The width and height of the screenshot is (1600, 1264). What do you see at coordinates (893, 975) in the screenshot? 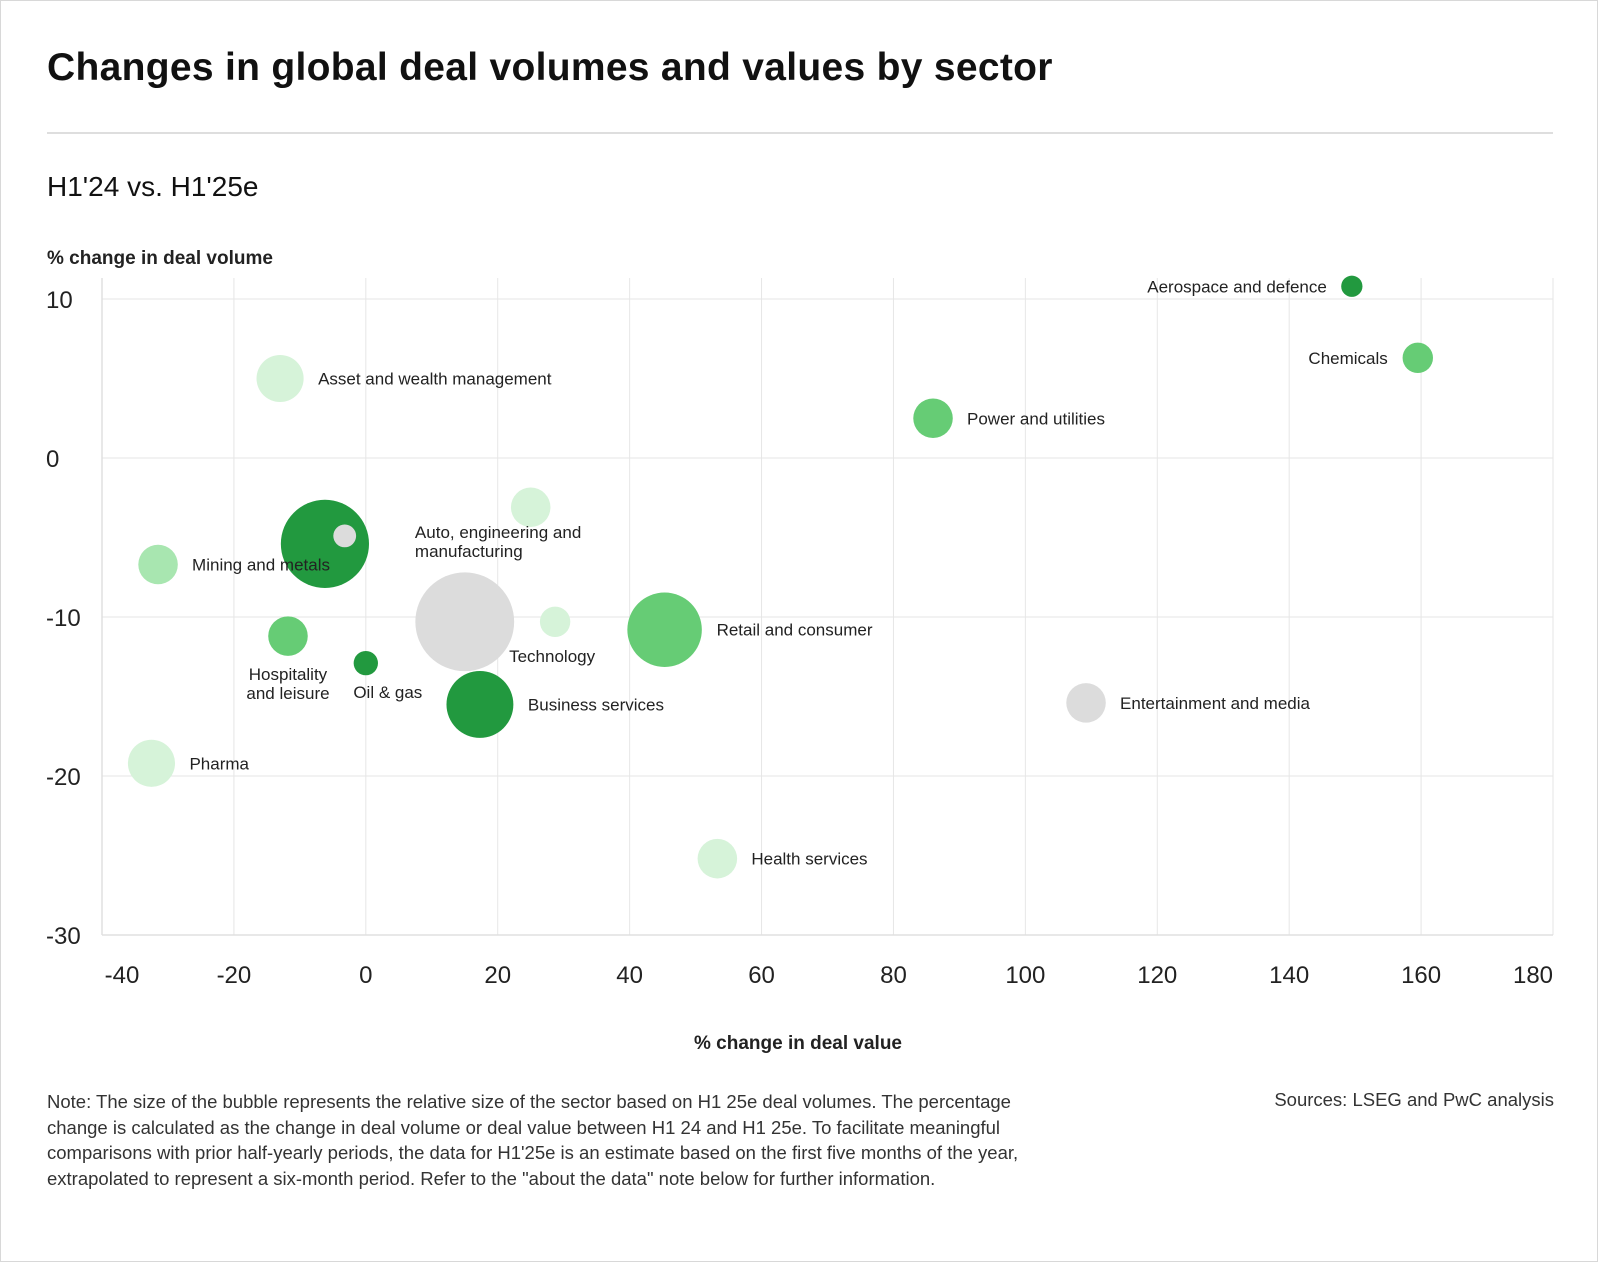
I see `x-tick-label: 80` at bounding box center [893, 975].